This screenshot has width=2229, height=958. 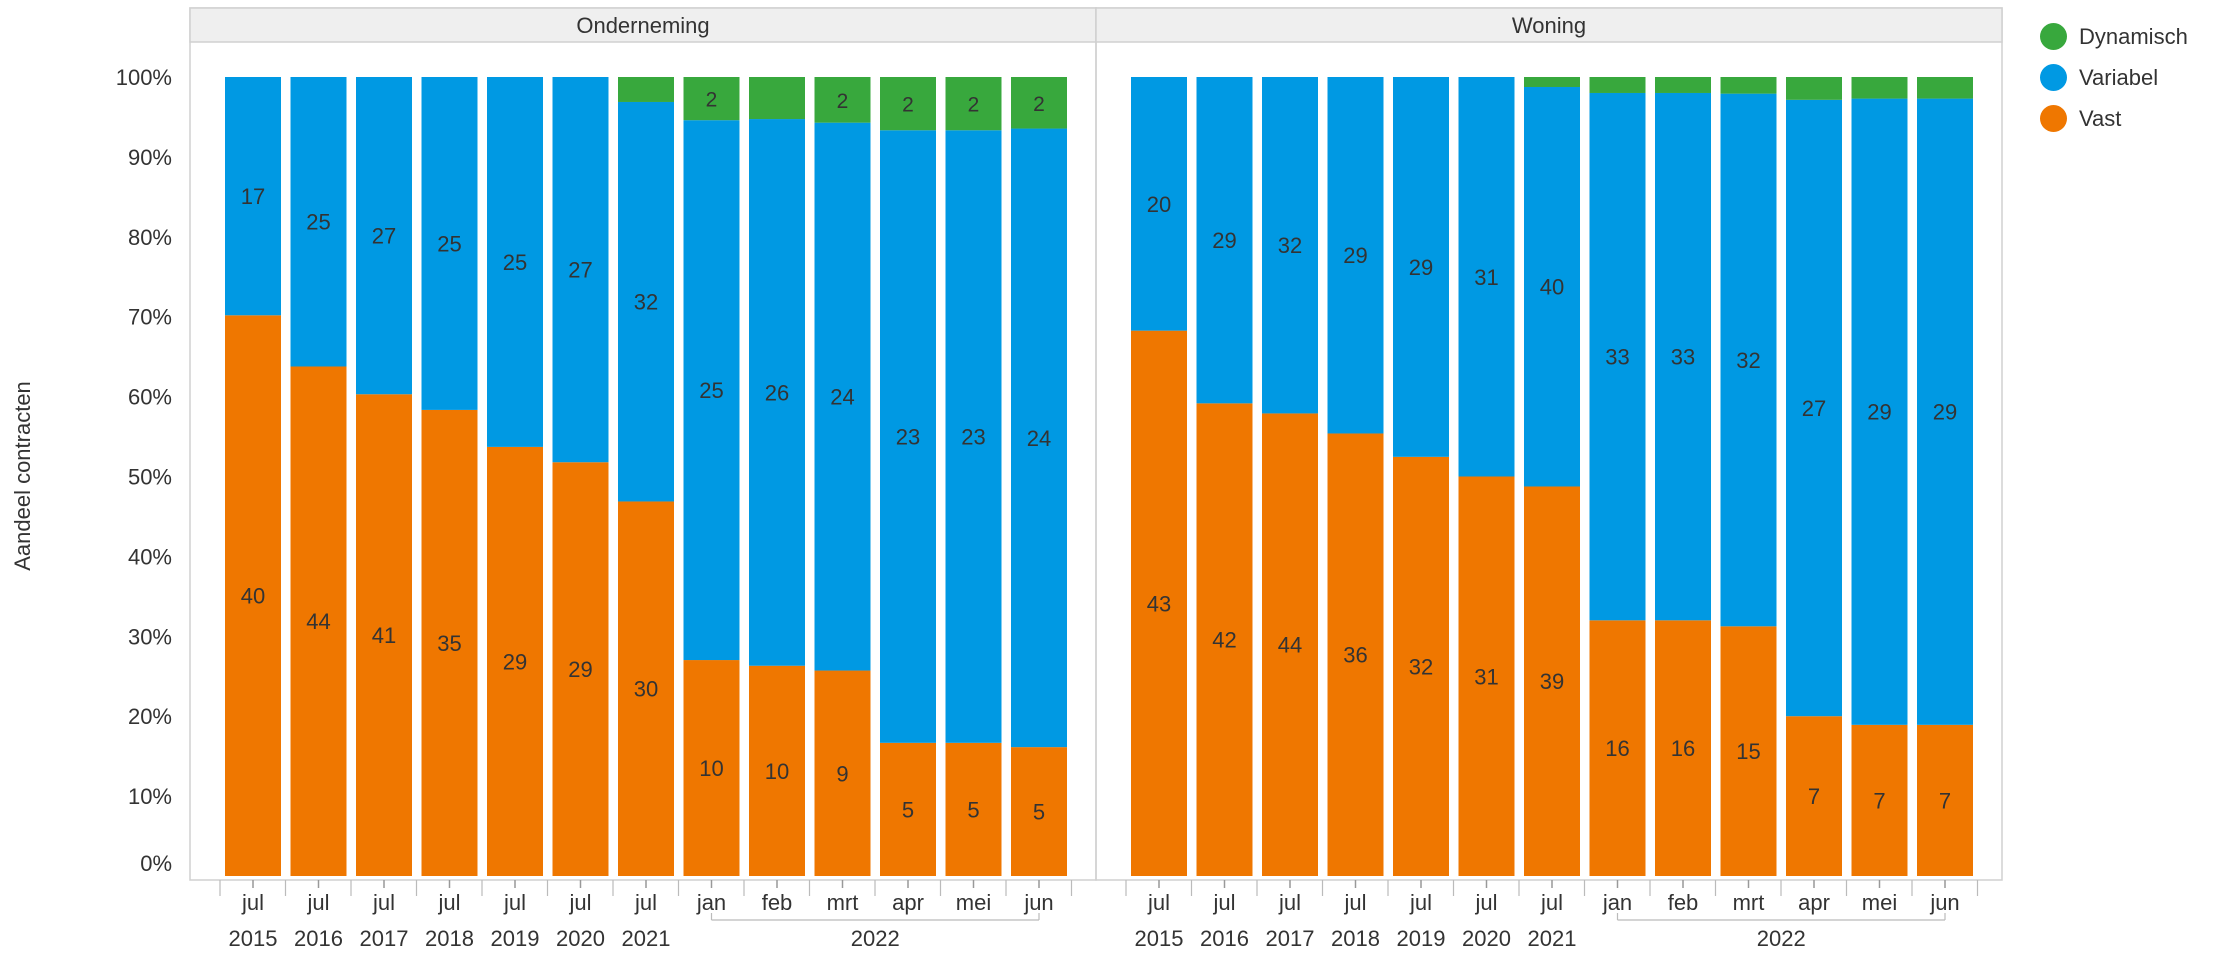 What do you see at coordinates (150, 636) in the screenshot?
I see `y-tick-label: 30%` at bounding box center [150, 636].